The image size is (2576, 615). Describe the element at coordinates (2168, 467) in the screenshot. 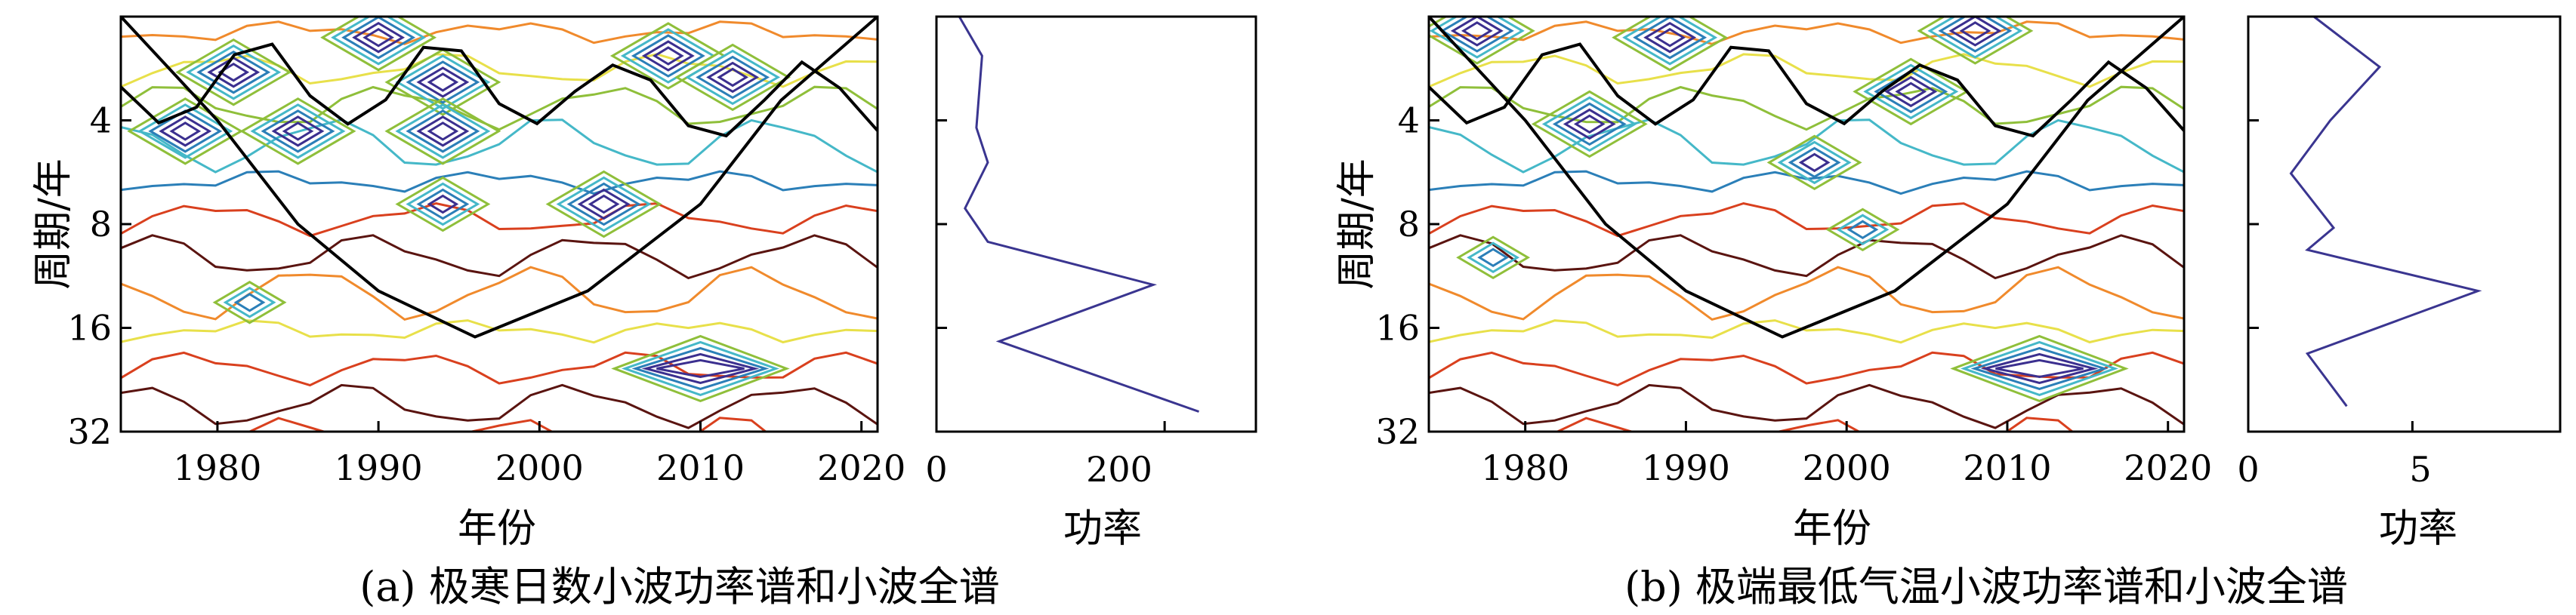

I see `x-tick-label-b: 2020` at that location.